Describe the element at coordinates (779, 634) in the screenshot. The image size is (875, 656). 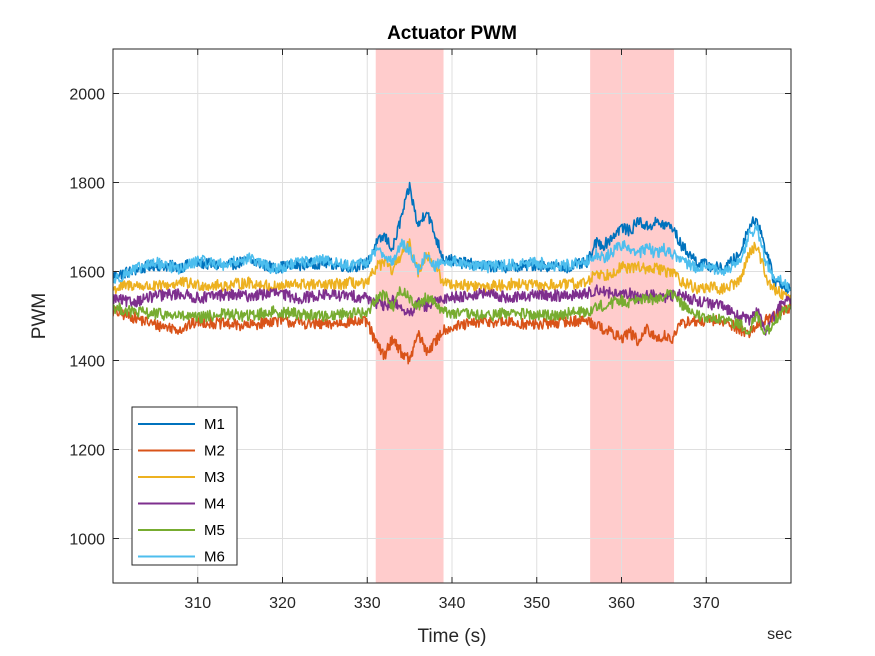
I see `x-unit-label: sec` at that location.